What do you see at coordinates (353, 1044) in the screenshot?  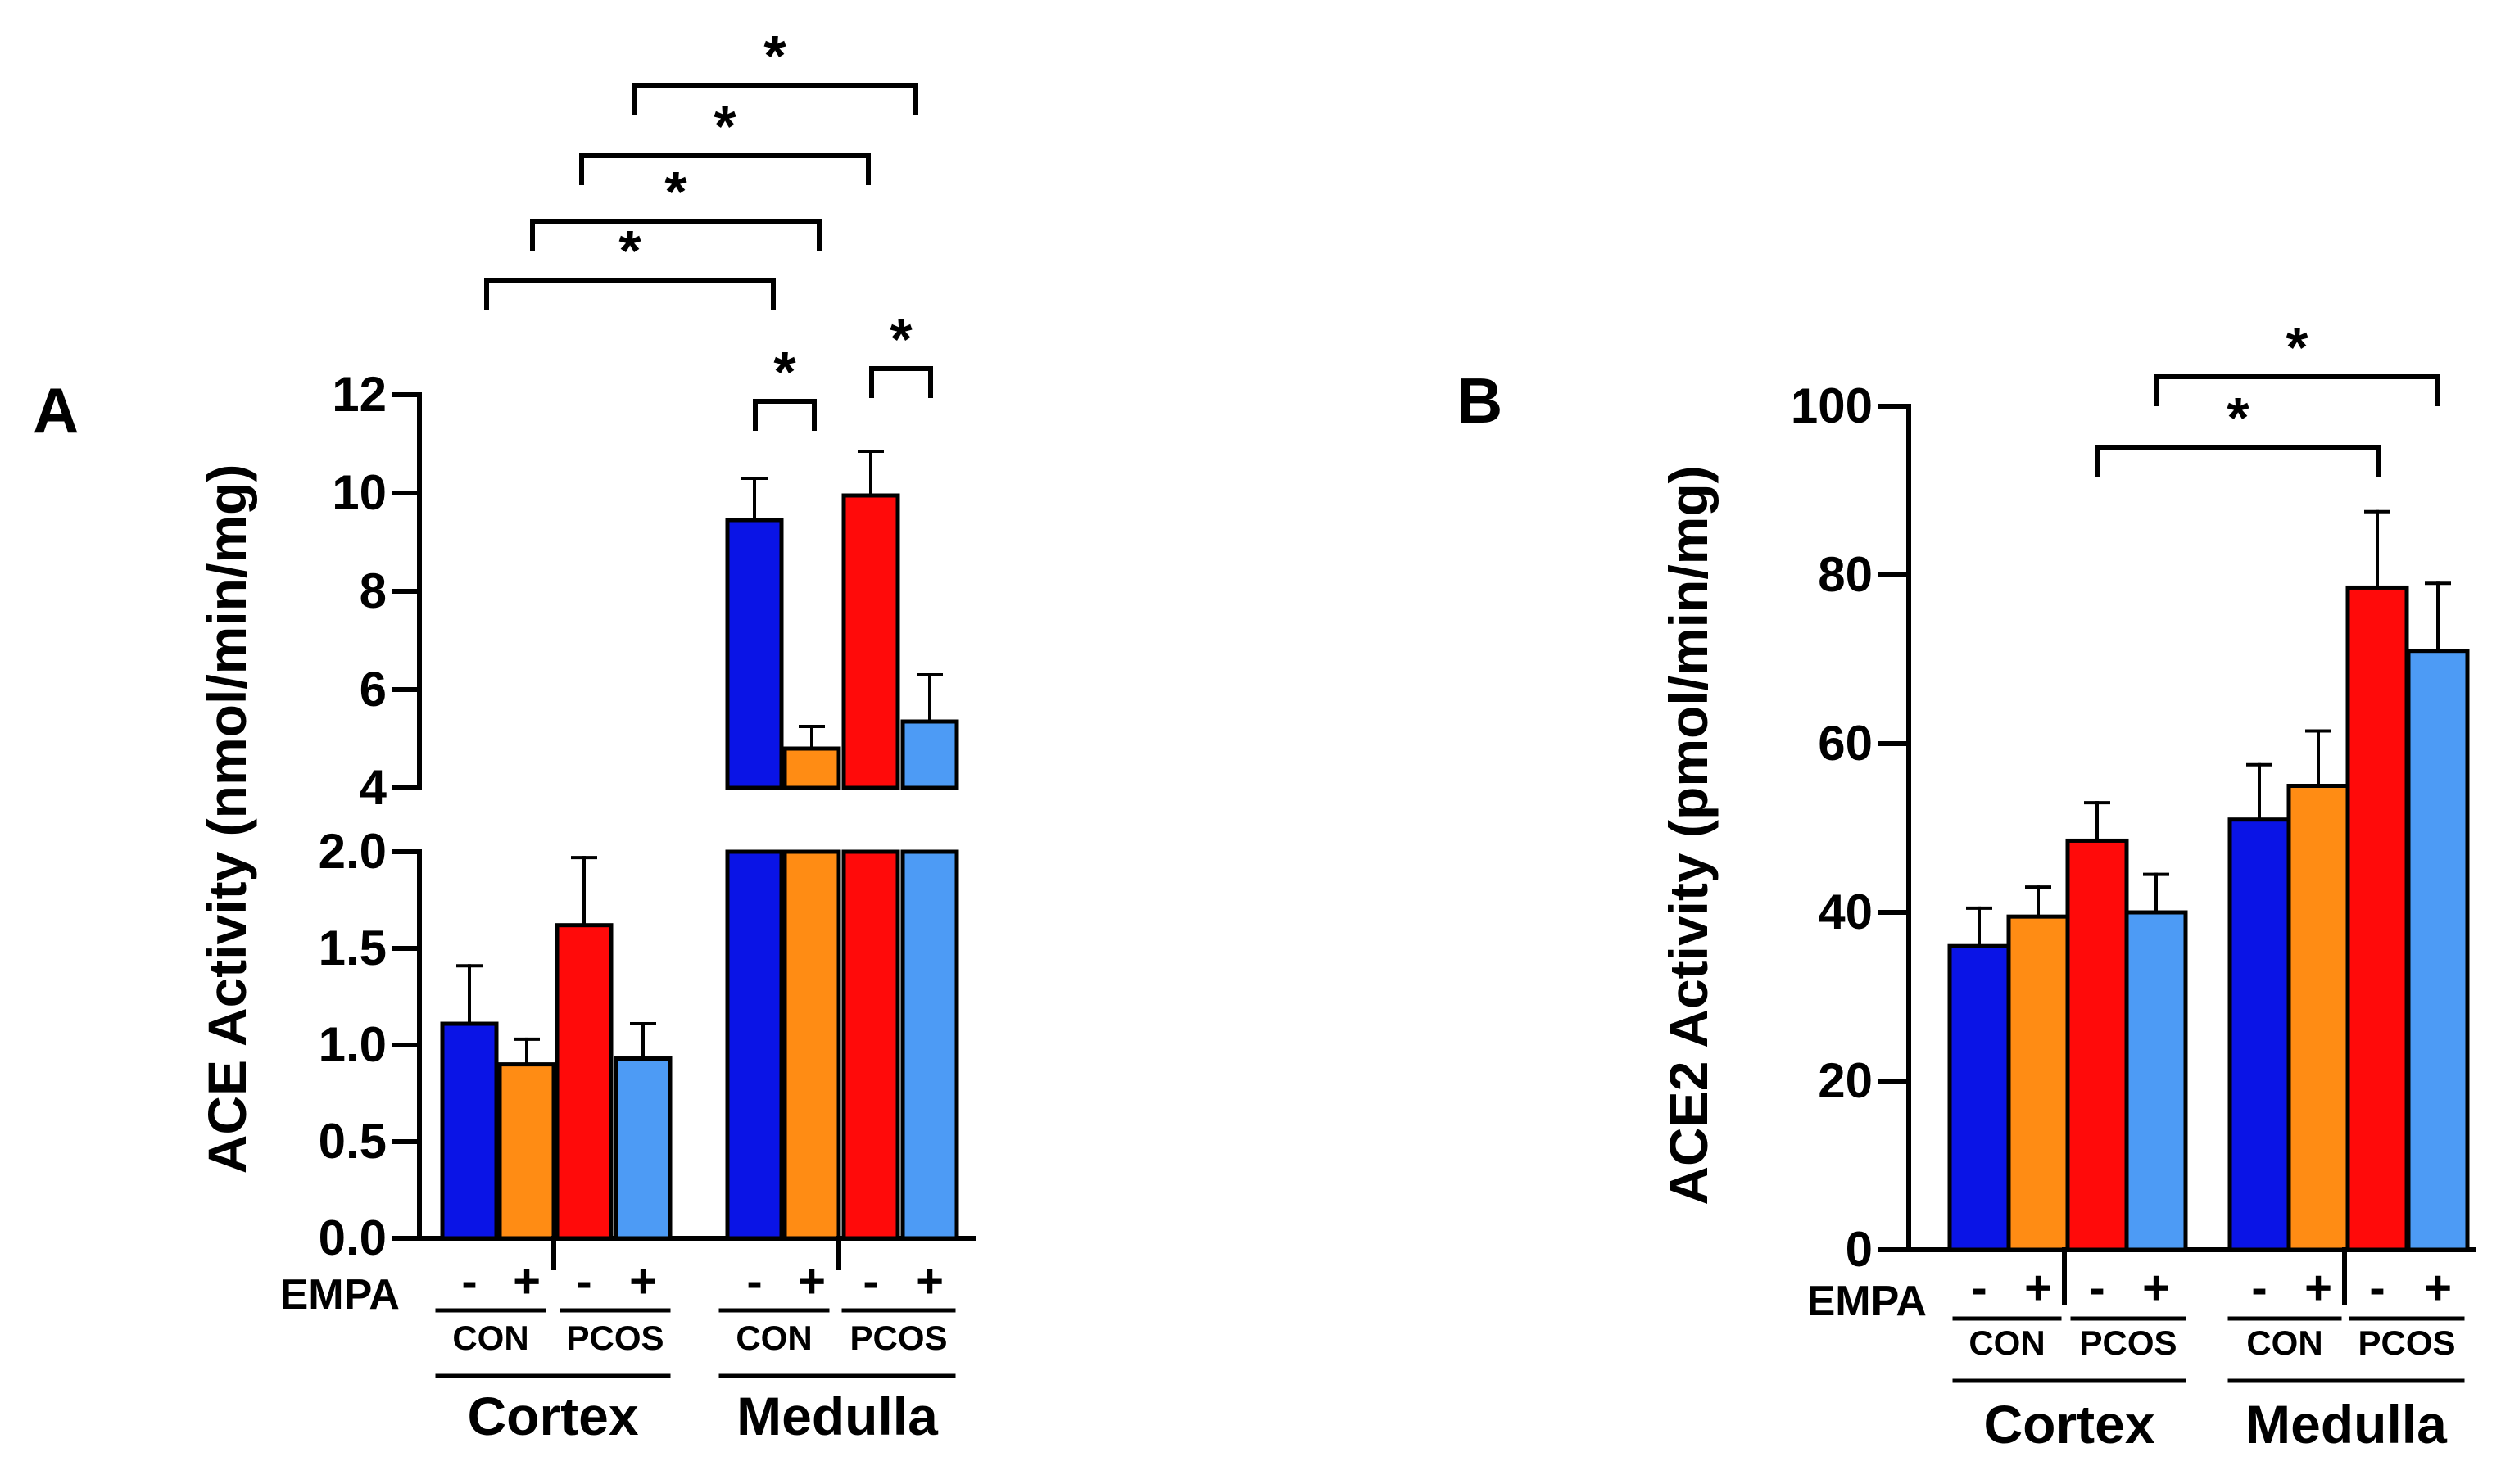 I see `y-tick-label: 1.0` at bounding box center [353, 1044].